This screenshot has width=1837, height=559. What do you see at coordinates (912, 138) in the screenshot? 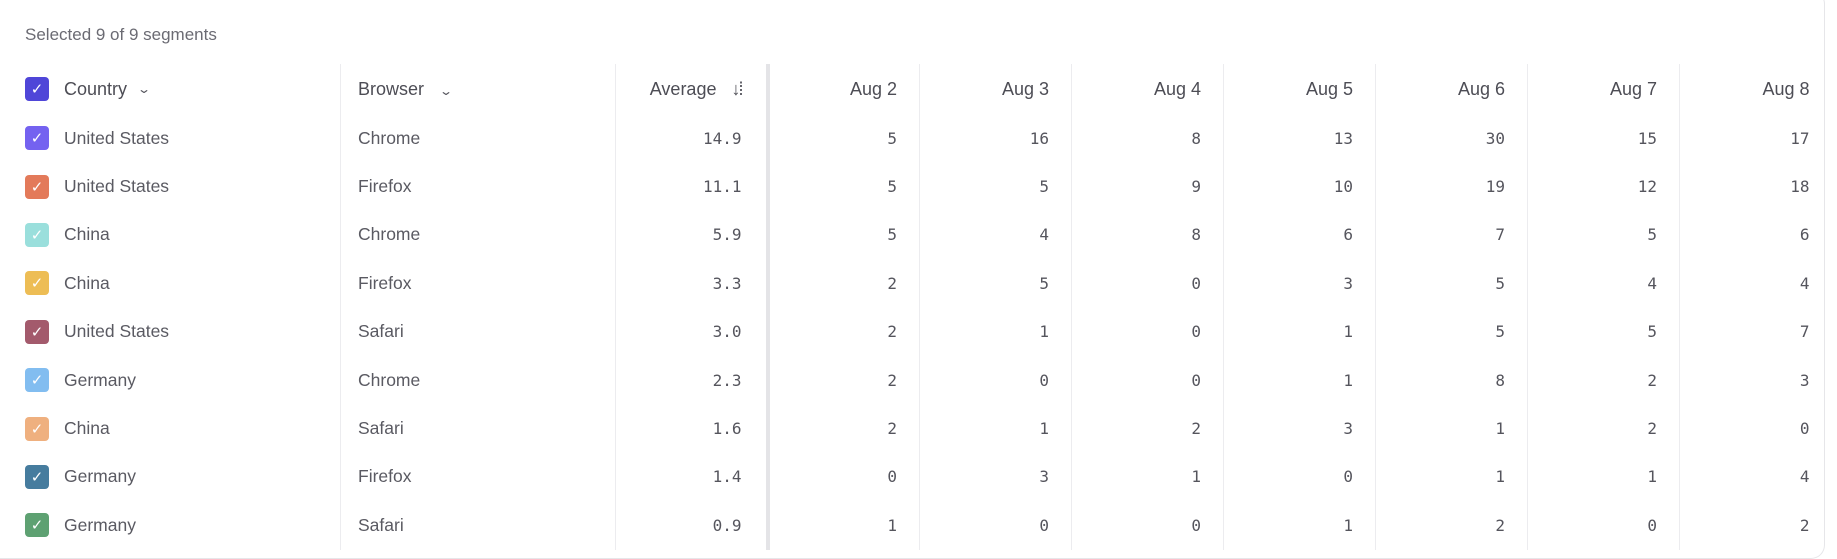
I see `table-row: ✓ United States Chrome 14.9 5 16 8 13 30 15 17` at bounding box center [912, 138].